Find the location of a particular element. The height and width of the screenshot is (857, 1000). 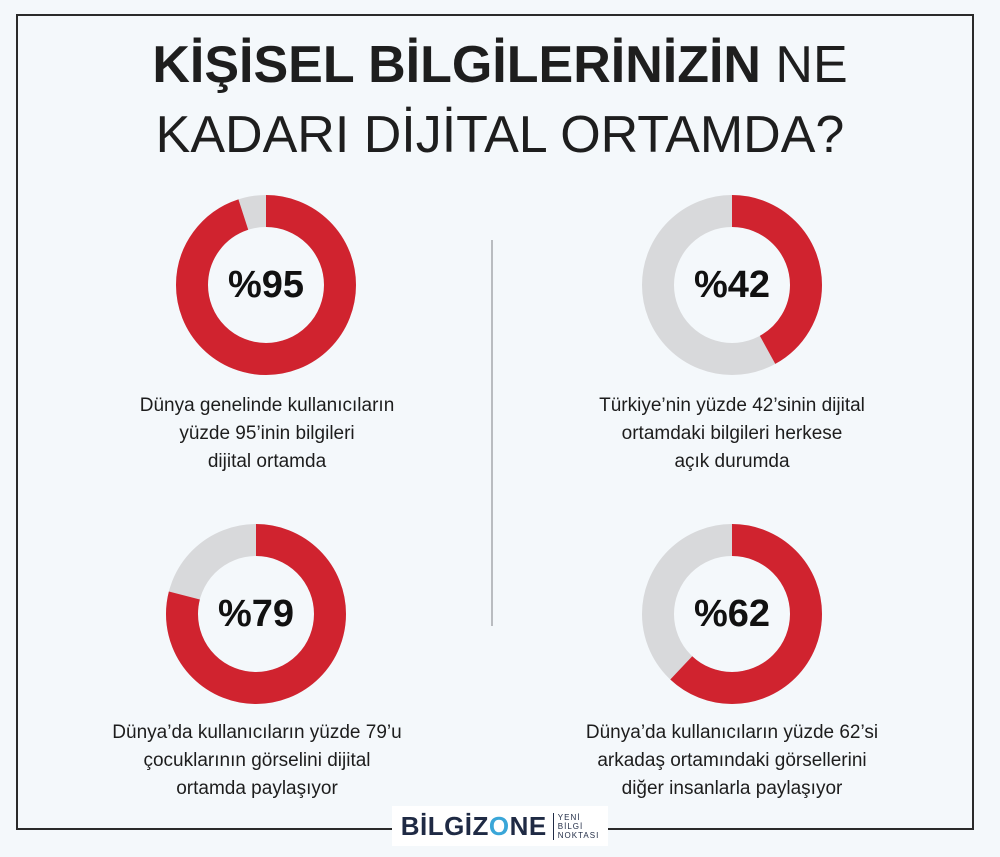

logo-wordmark: BİLGİZONE is located at coordinates (474, 826).